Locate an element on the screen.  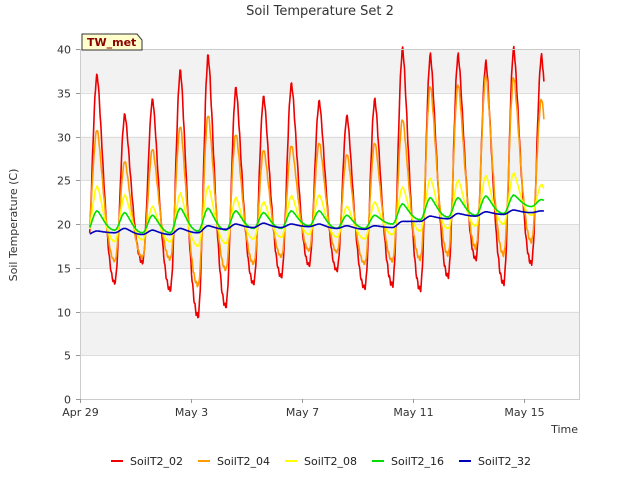
x-tick-label: May 11 is located at coordinates (413, 412).